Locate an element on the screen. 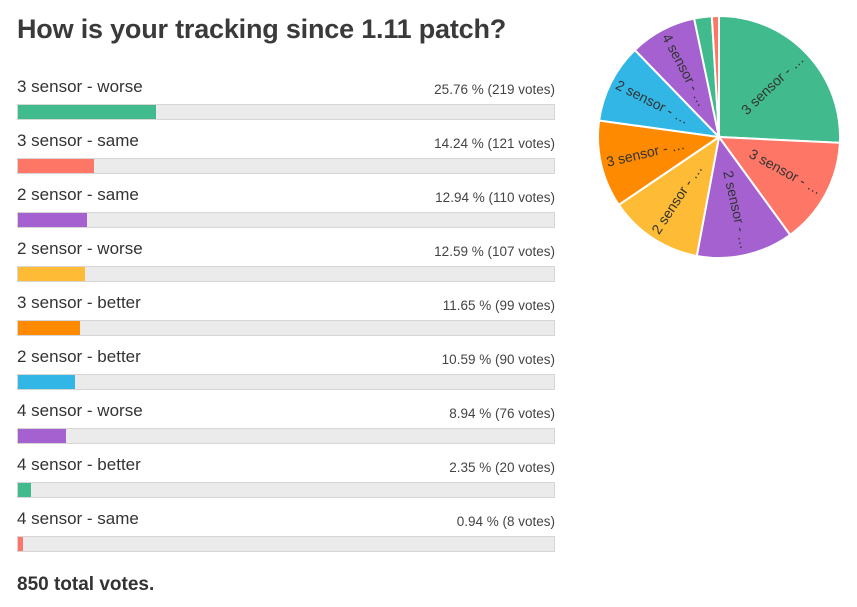  poll-result-row: 4 sensor - same 0.94 % (8 votes) is located at coordinates (286, 531).